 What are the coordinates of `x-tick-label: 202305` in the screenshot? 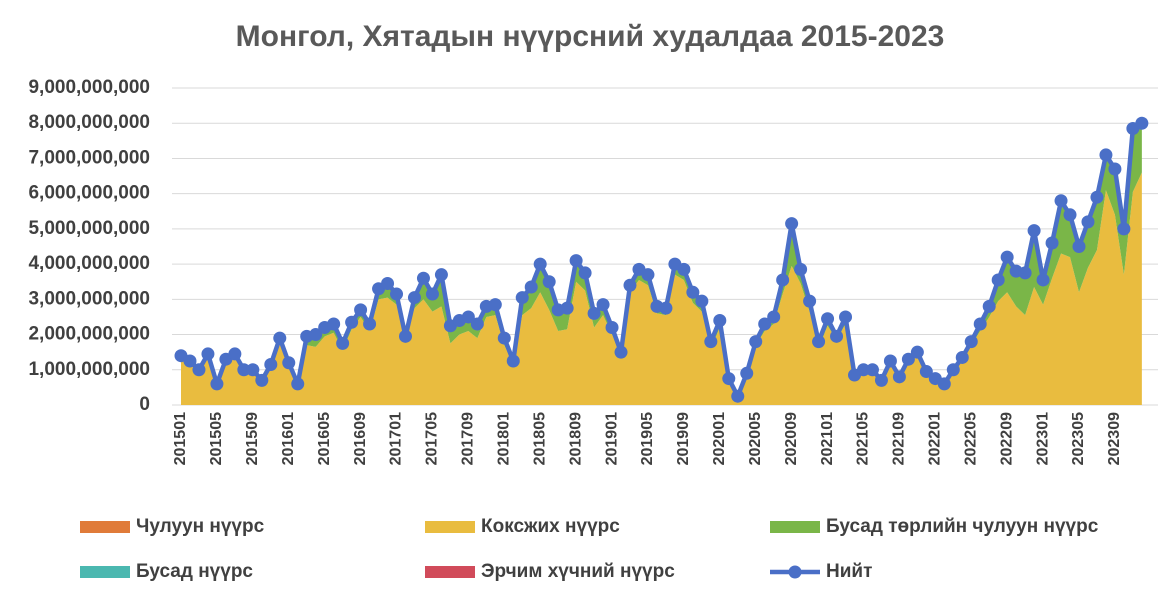 It's located at (1078, 438).